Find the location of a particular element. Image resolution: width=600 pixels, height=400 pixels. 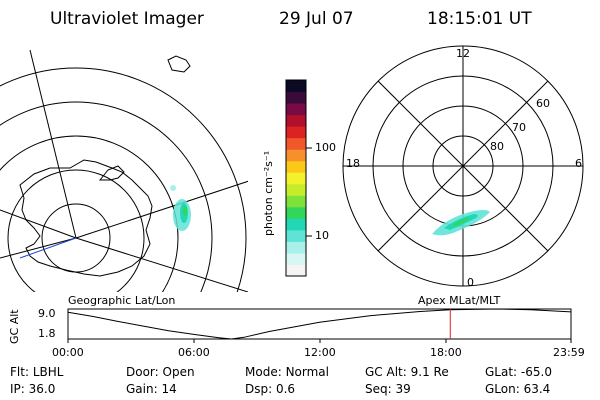

status-ip: IP: 36.0 is located at coordinates (32, 389).